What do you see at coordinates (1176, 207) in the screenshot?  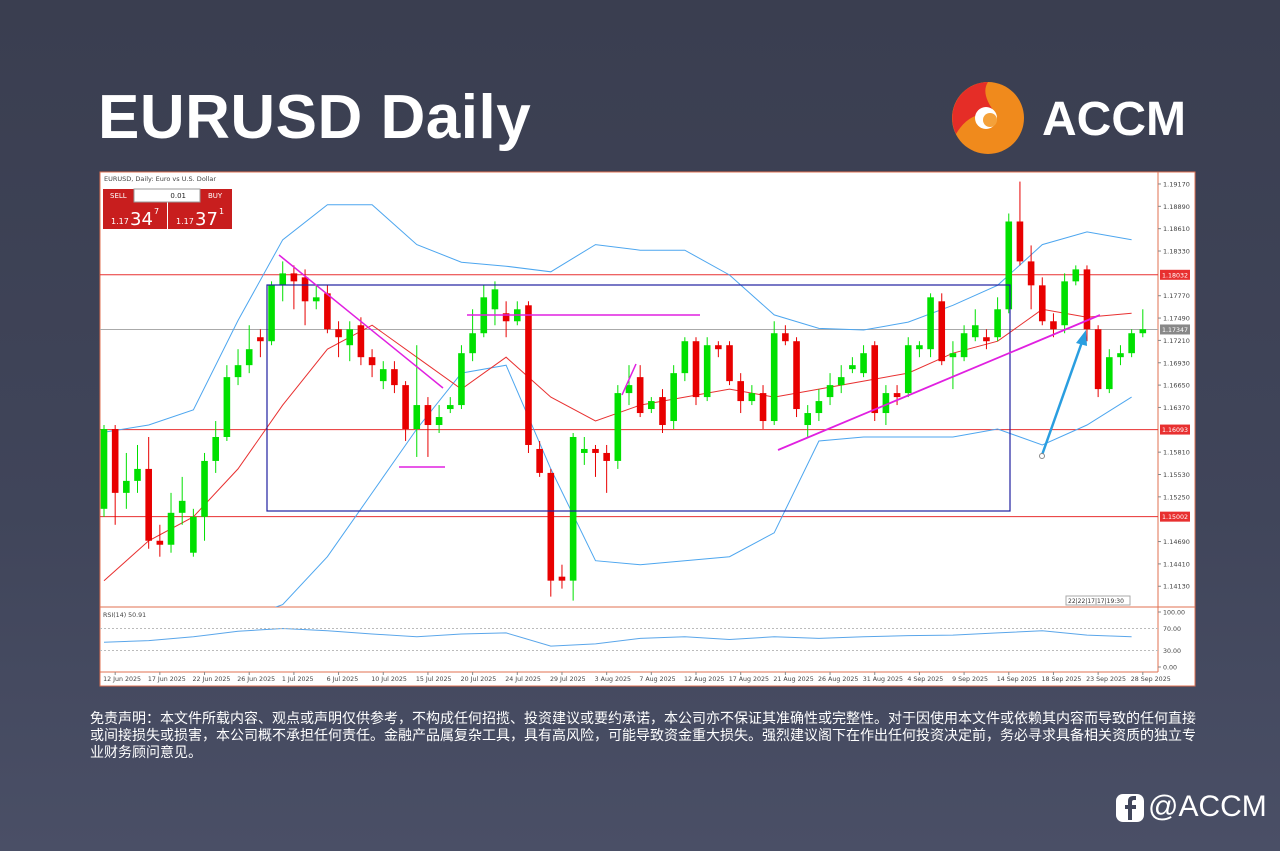 I see `y-tick-label: 1.18890` at bounding box center [1176, 207].